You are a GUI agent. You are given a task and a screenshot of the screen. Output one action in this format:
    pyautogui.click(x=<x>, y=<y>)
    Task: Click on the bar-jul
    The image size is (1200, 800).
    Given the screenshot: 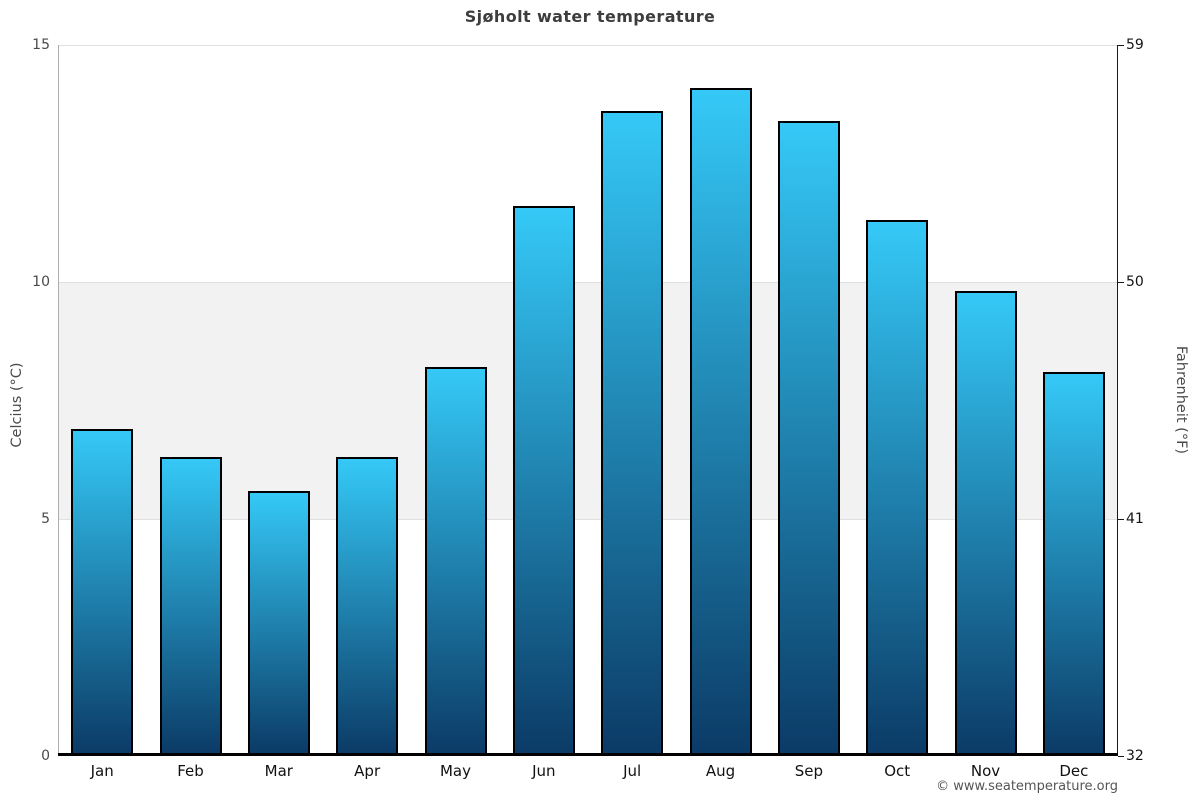 What is the action you would take?
    pyautogui.click(x=632, y=433)
    